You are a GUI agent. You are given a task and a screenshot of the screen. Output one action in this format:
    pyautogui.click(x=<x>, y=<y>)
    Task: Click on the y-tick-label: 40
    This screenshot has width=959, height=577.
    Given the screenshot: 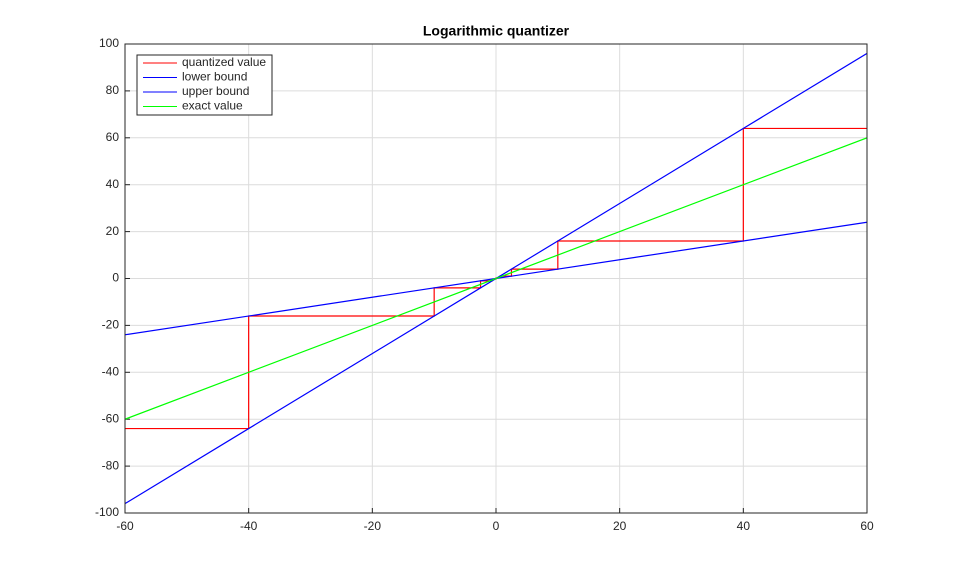 What is the action you would take?
    pyautogui.click(x=113, y=184)
    